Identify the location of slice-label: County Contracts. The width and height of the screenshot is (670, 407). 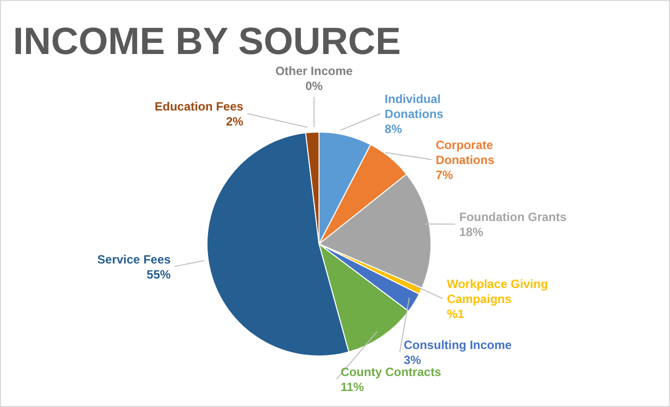
(391, 372).